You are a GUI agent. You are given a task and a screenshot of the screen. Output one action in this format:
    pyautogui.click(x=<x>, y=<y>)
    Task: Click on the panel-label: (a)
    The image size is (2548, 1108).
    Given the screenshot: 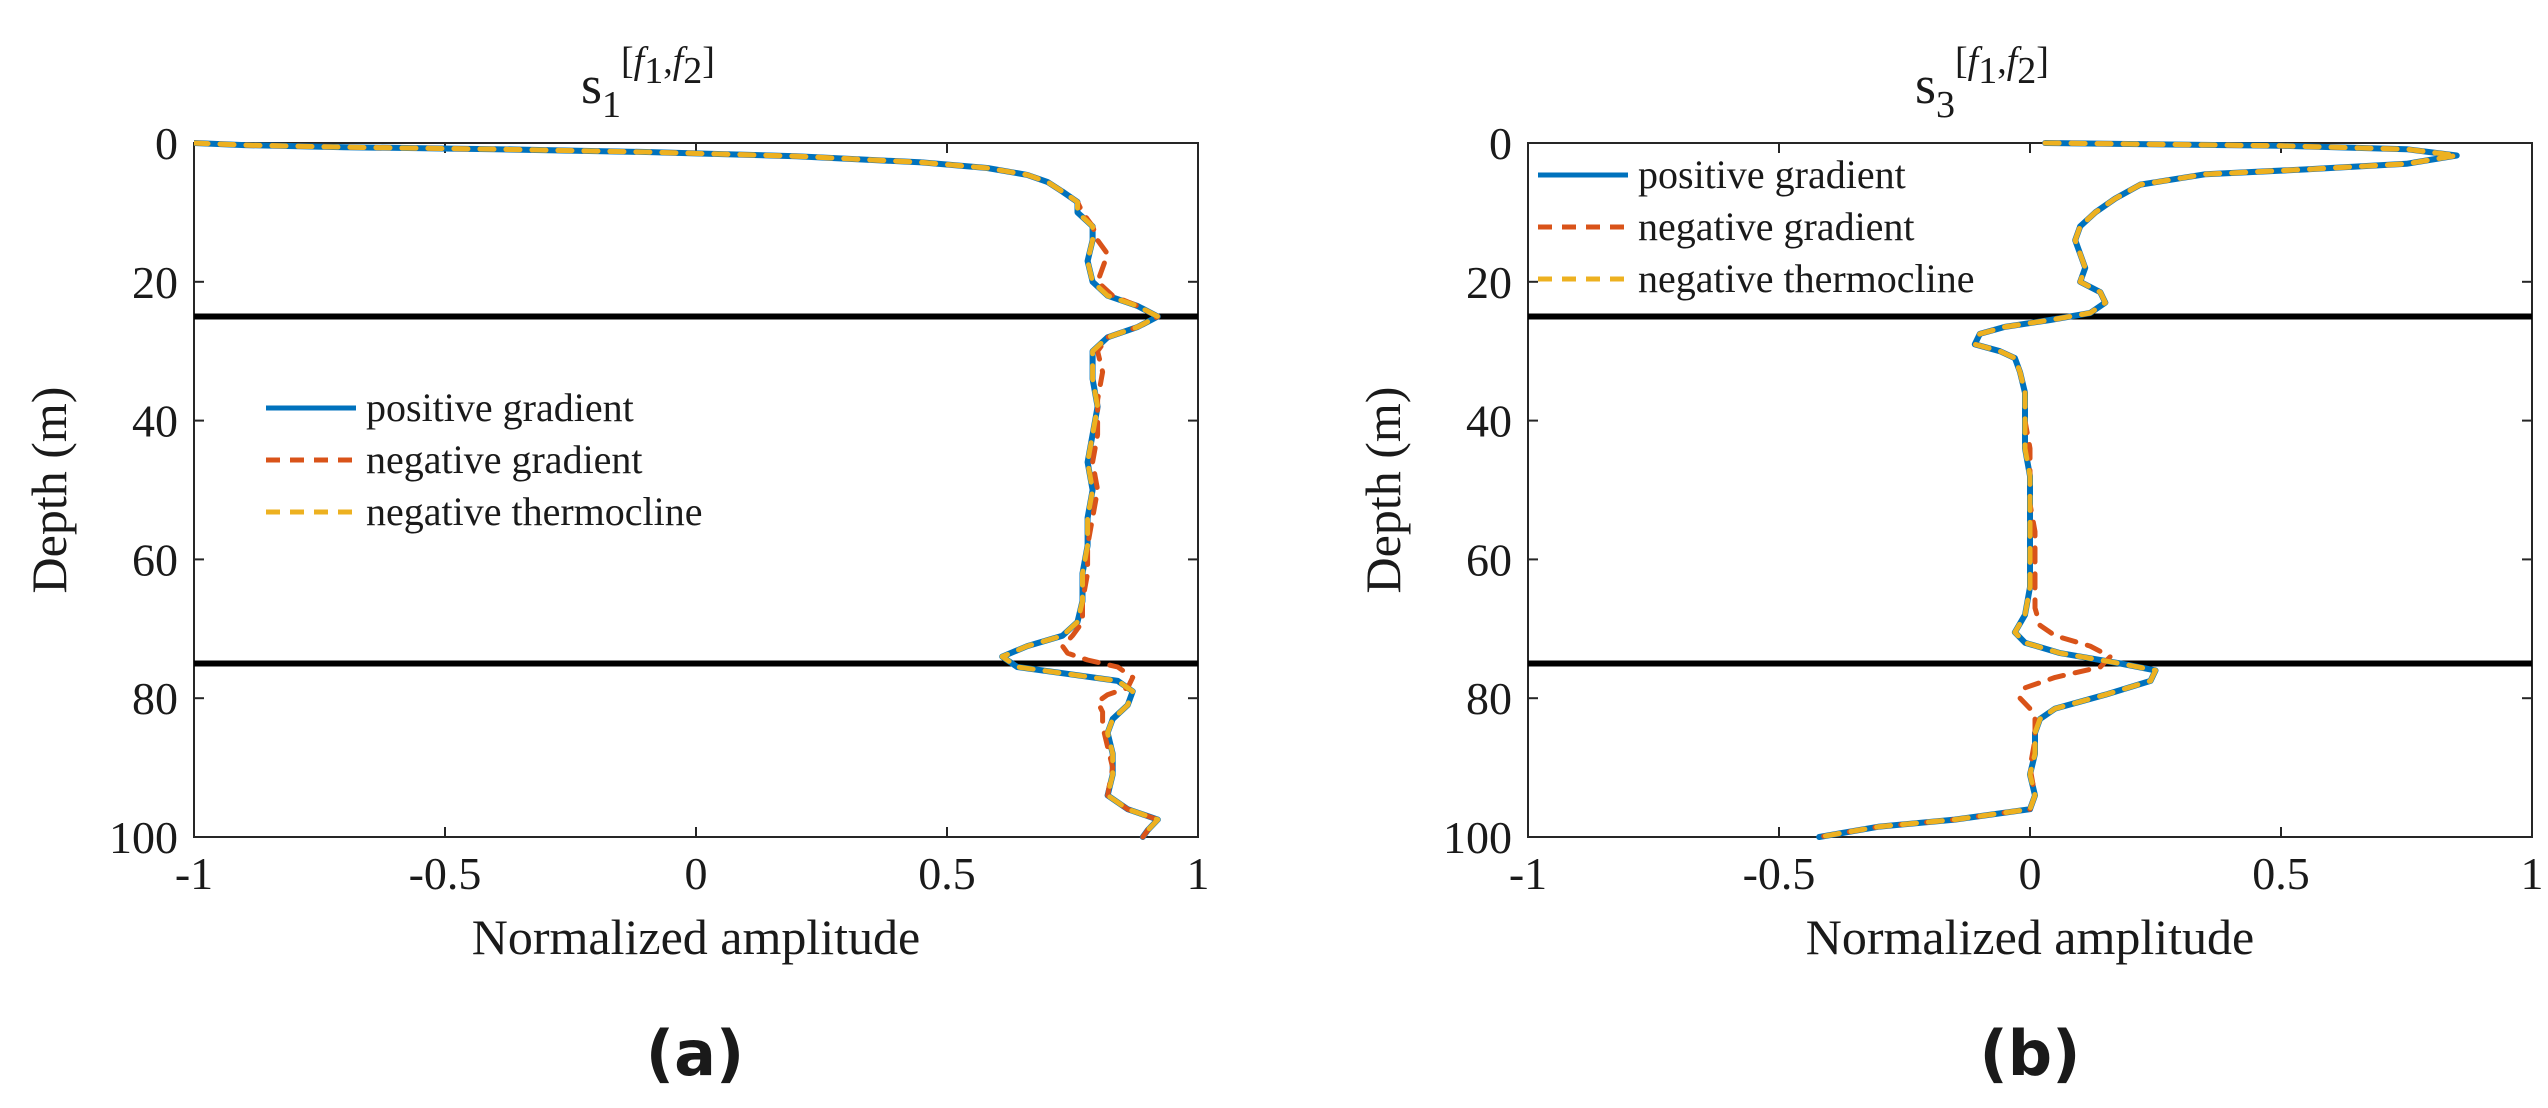 What is the action you would take?
    pyautogui.click(x=695, y=1053)
    